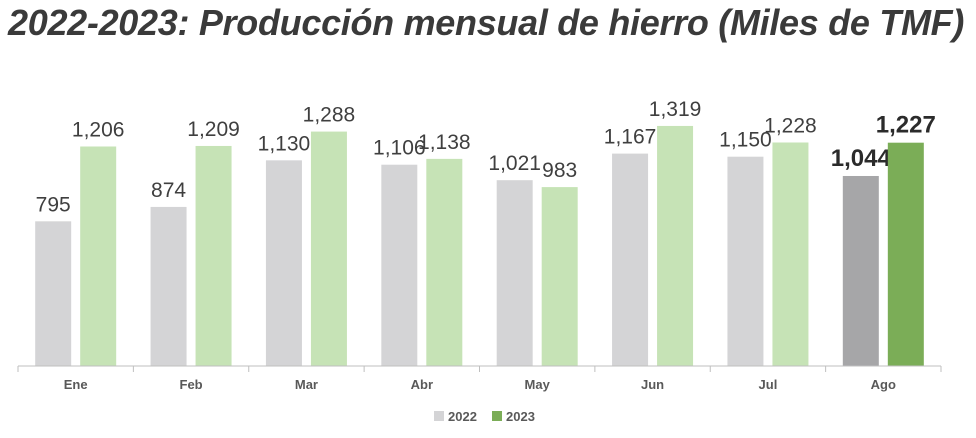 Image resolution: width=976 pixels, height=438 pixels. What do you see at coordinates (790, 126) in the screenshot?
I see `data-label: 1,228` at bounding box center [790, 126].